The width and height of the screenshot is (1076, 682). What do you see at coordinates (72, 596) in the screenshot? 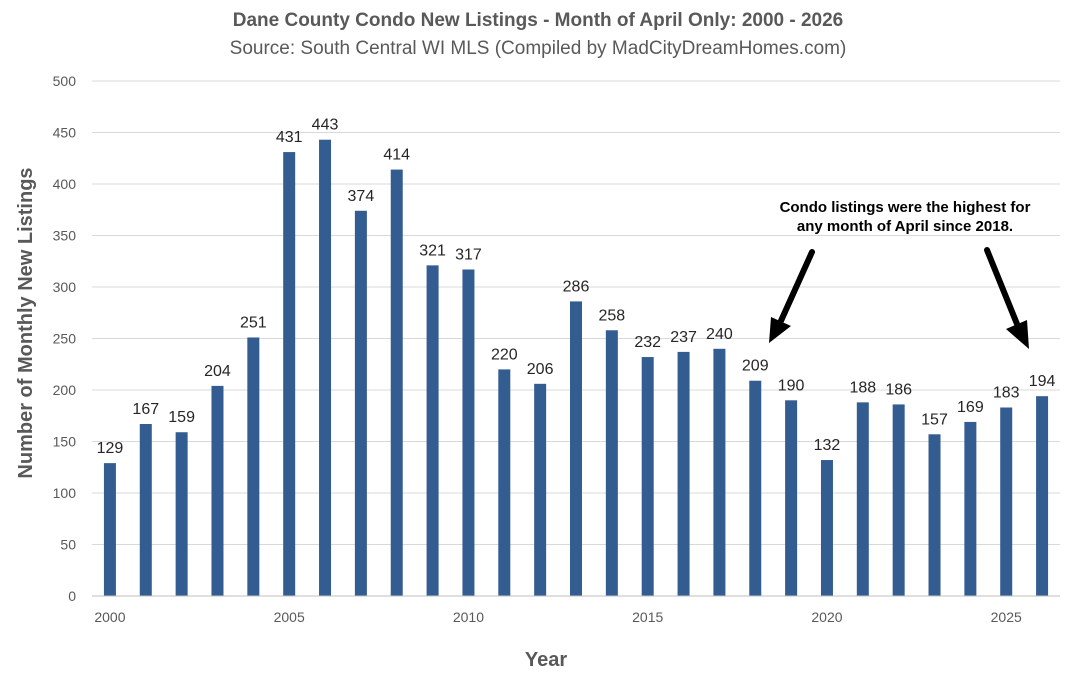
I see `y-tick-label: 0` at bounding box center [72, 596].